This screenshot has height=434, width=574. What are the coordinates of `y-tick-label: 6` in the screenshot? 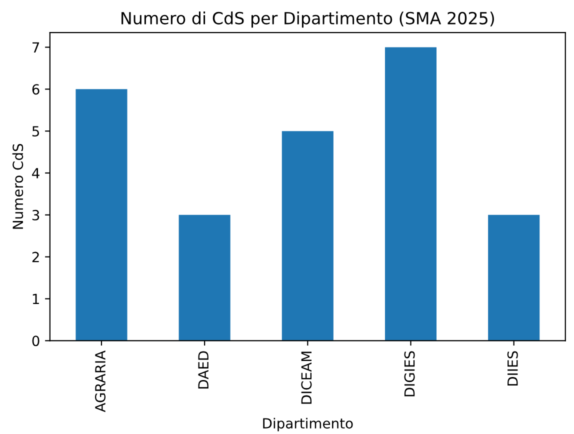 It's located at (36, 89).